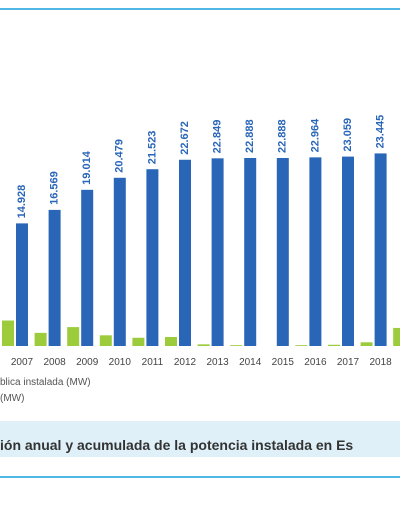 The image size is (400, 516). I want to click on bar-cumulative-2015, so click(282, 252).